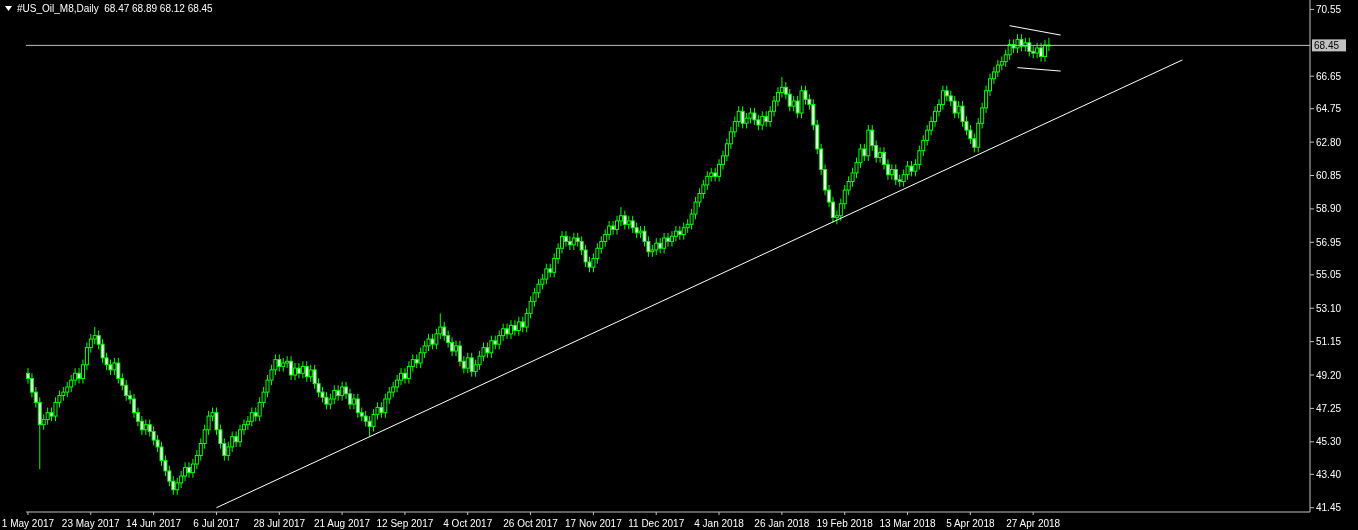  What do you see at coordinates (1329, 9) in the screenshot?
I see `y-tick-label: 70.55` at bounding box center [1329, 9].